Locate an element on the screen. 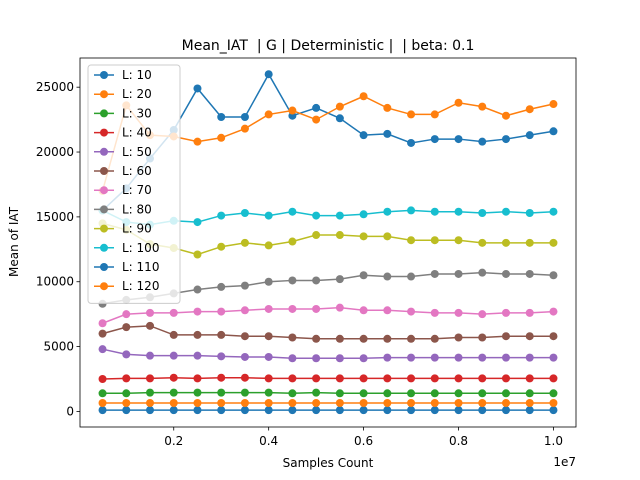  legend-label: L: 110 is located at coordinates (140, 267).